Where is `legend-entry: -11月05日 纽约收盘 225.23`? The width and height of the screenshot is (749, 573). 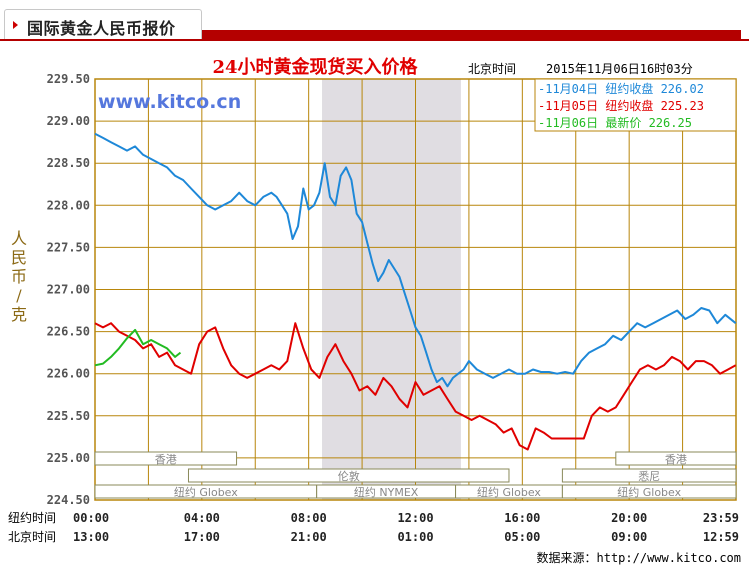 legend-entry: -11月05日 纽约收盘 225.23 is located at coordinates (621, 105).